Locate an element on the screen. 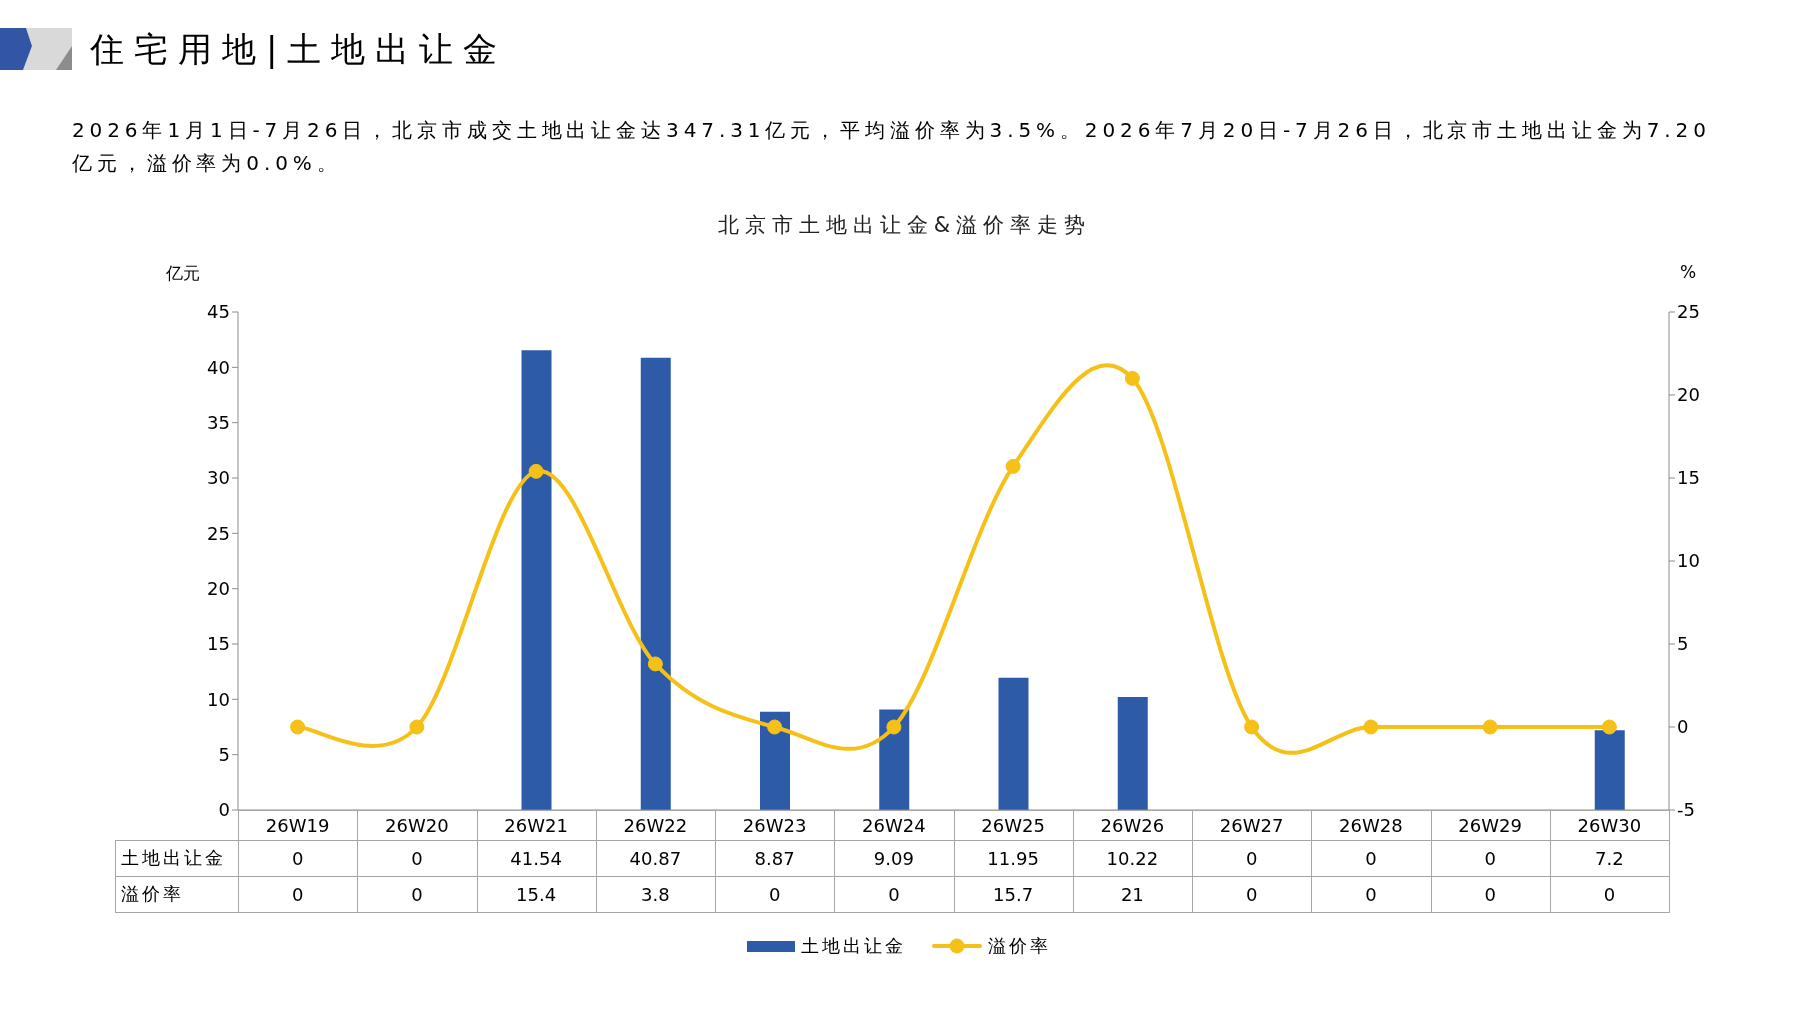  y2-tick-label: -5 is located at coordinates (1686, 810).